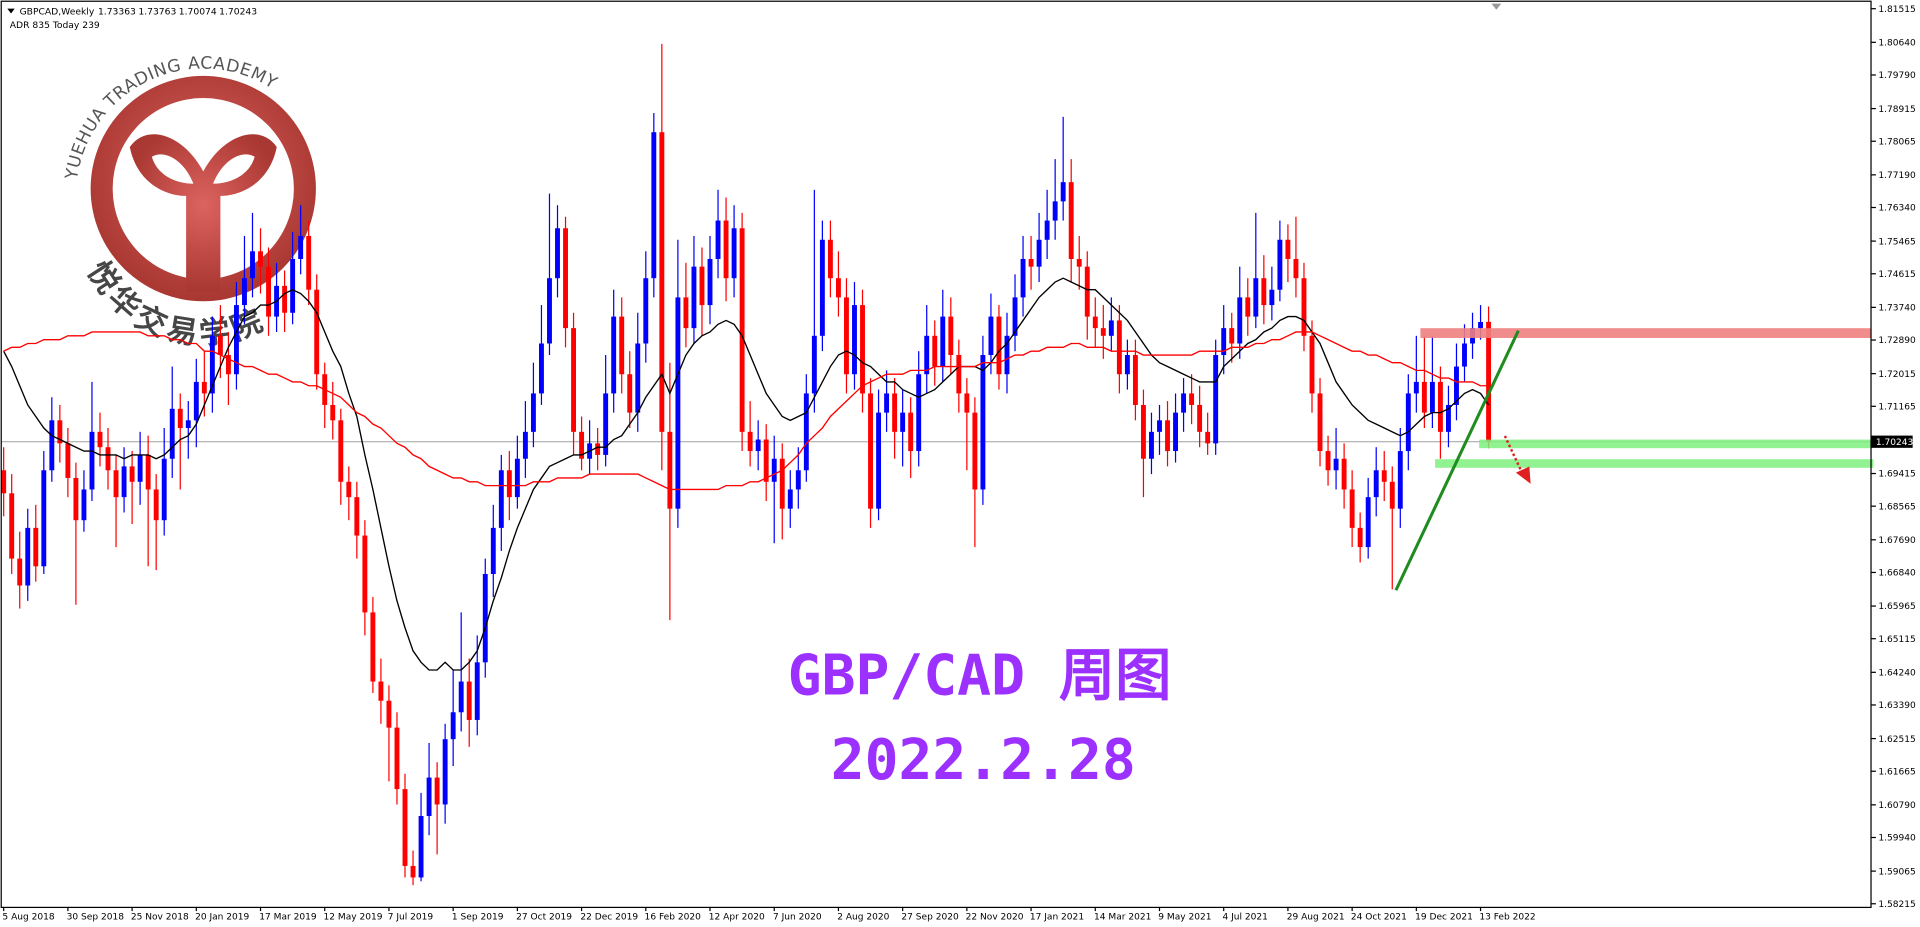  Describe the element at coordinates (995, 918) in the screenshot. I see `x-tick-label: 22 Nov 2020` at that location.